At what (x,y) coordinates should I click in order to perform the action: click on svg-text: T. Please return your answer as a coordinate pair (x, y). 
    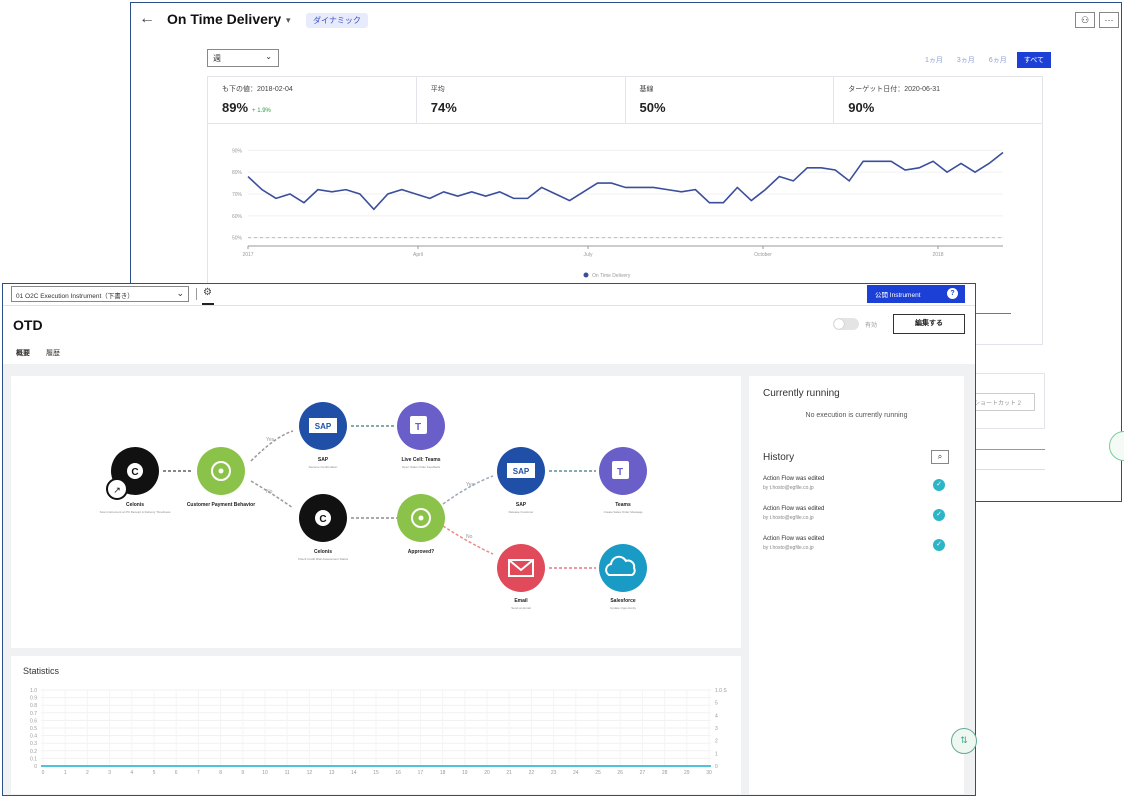
    Looking at the image, I should click on (620, 472).